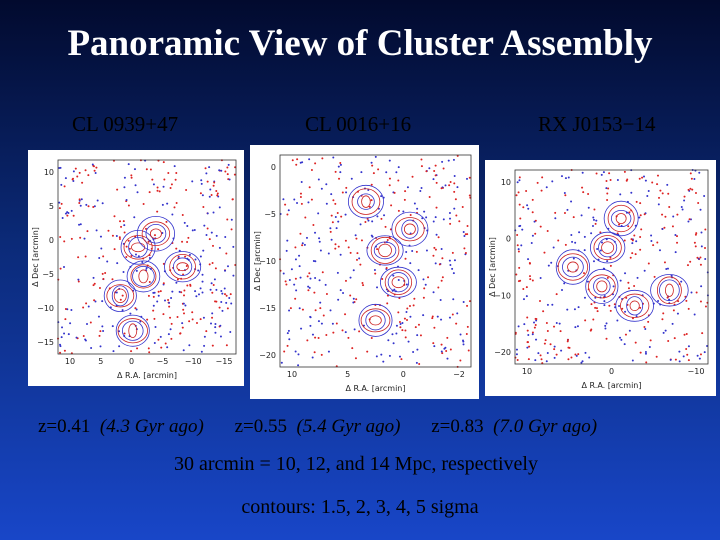 The image size is (720, 540). Describe the element at coordinates (51, 240) in the screenshot. I see `y-tick-label: 0` at that location.